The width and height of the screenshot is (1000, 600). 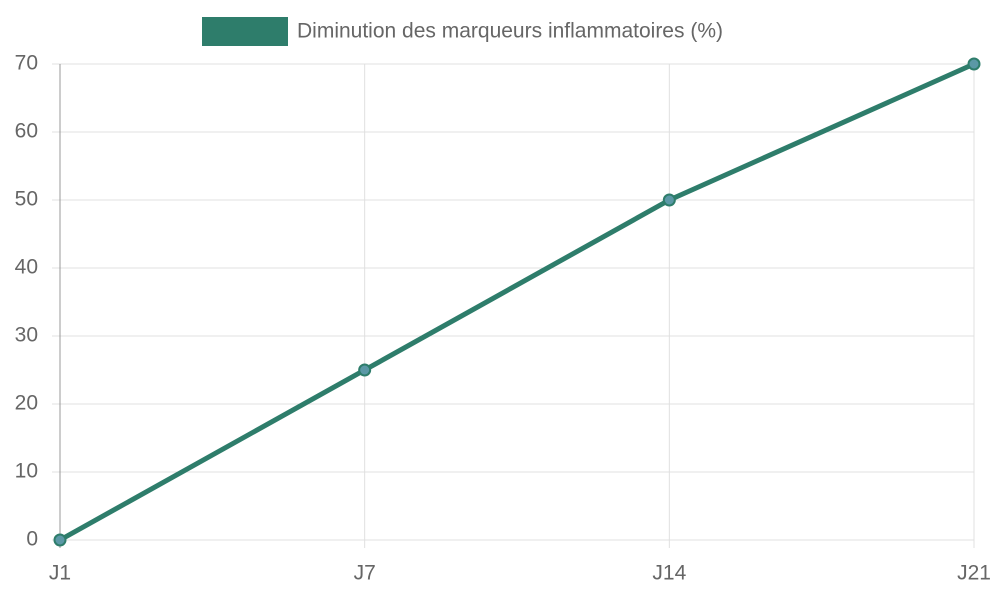 I want to click on y-tick-label: 60, so click(x=26, y=131).